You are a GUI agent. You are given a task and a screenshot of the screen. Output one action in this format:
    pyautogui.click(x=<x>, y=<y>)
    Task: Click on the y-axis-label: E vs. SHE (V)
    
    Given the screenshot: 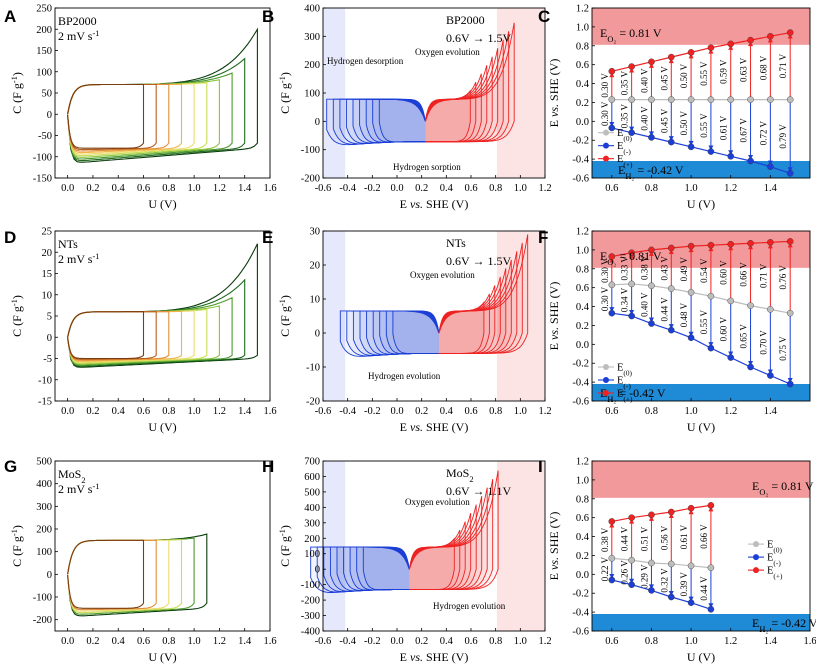 What is the action you would take?
    pyautogui.click(x=554, y=546)
    